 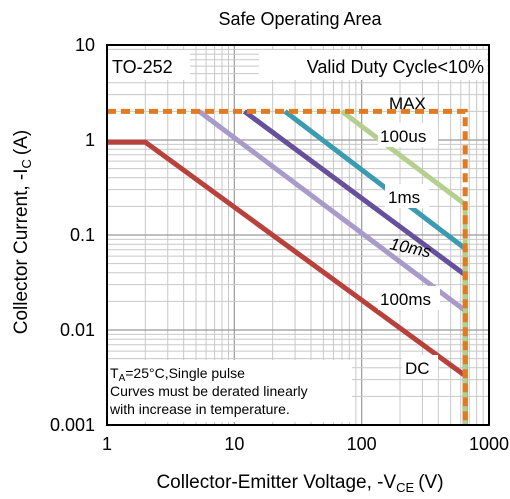 I want to click on x-axis-label: Collector-Emitter Voltage, -VCE (V), so click(x=299, y=483).